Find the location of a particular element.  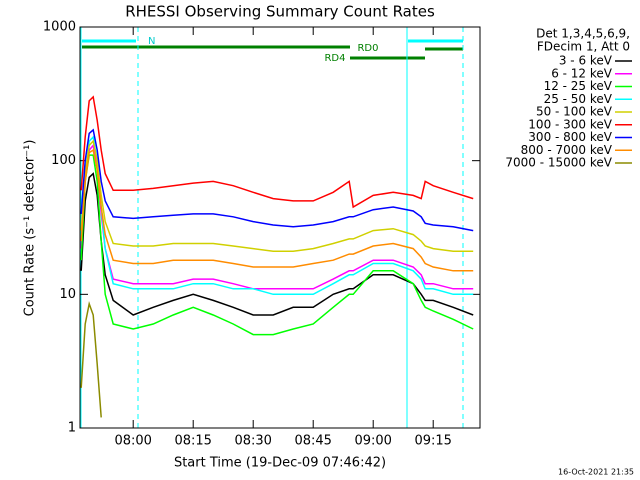

x-tick-label: 09:00 is located at coordinates (372, 441).